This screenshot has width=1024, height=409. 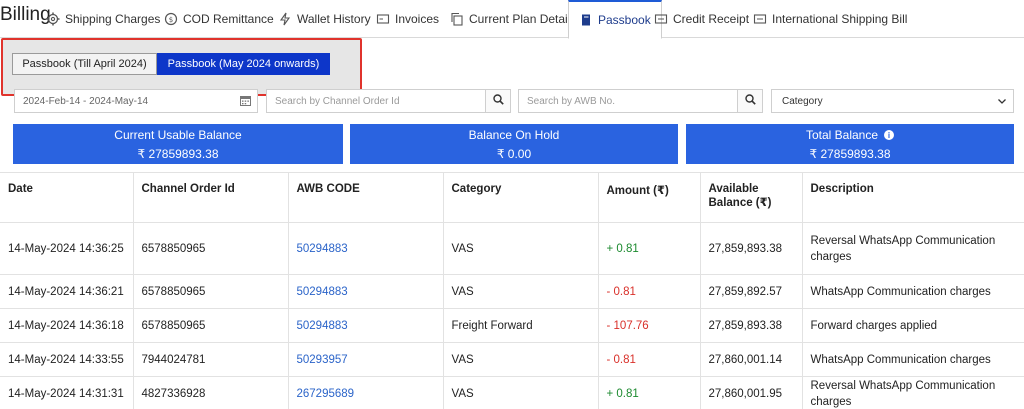 I want to click on column-header-available-balance: Available Balance (₹), so click(x=751, y=197).